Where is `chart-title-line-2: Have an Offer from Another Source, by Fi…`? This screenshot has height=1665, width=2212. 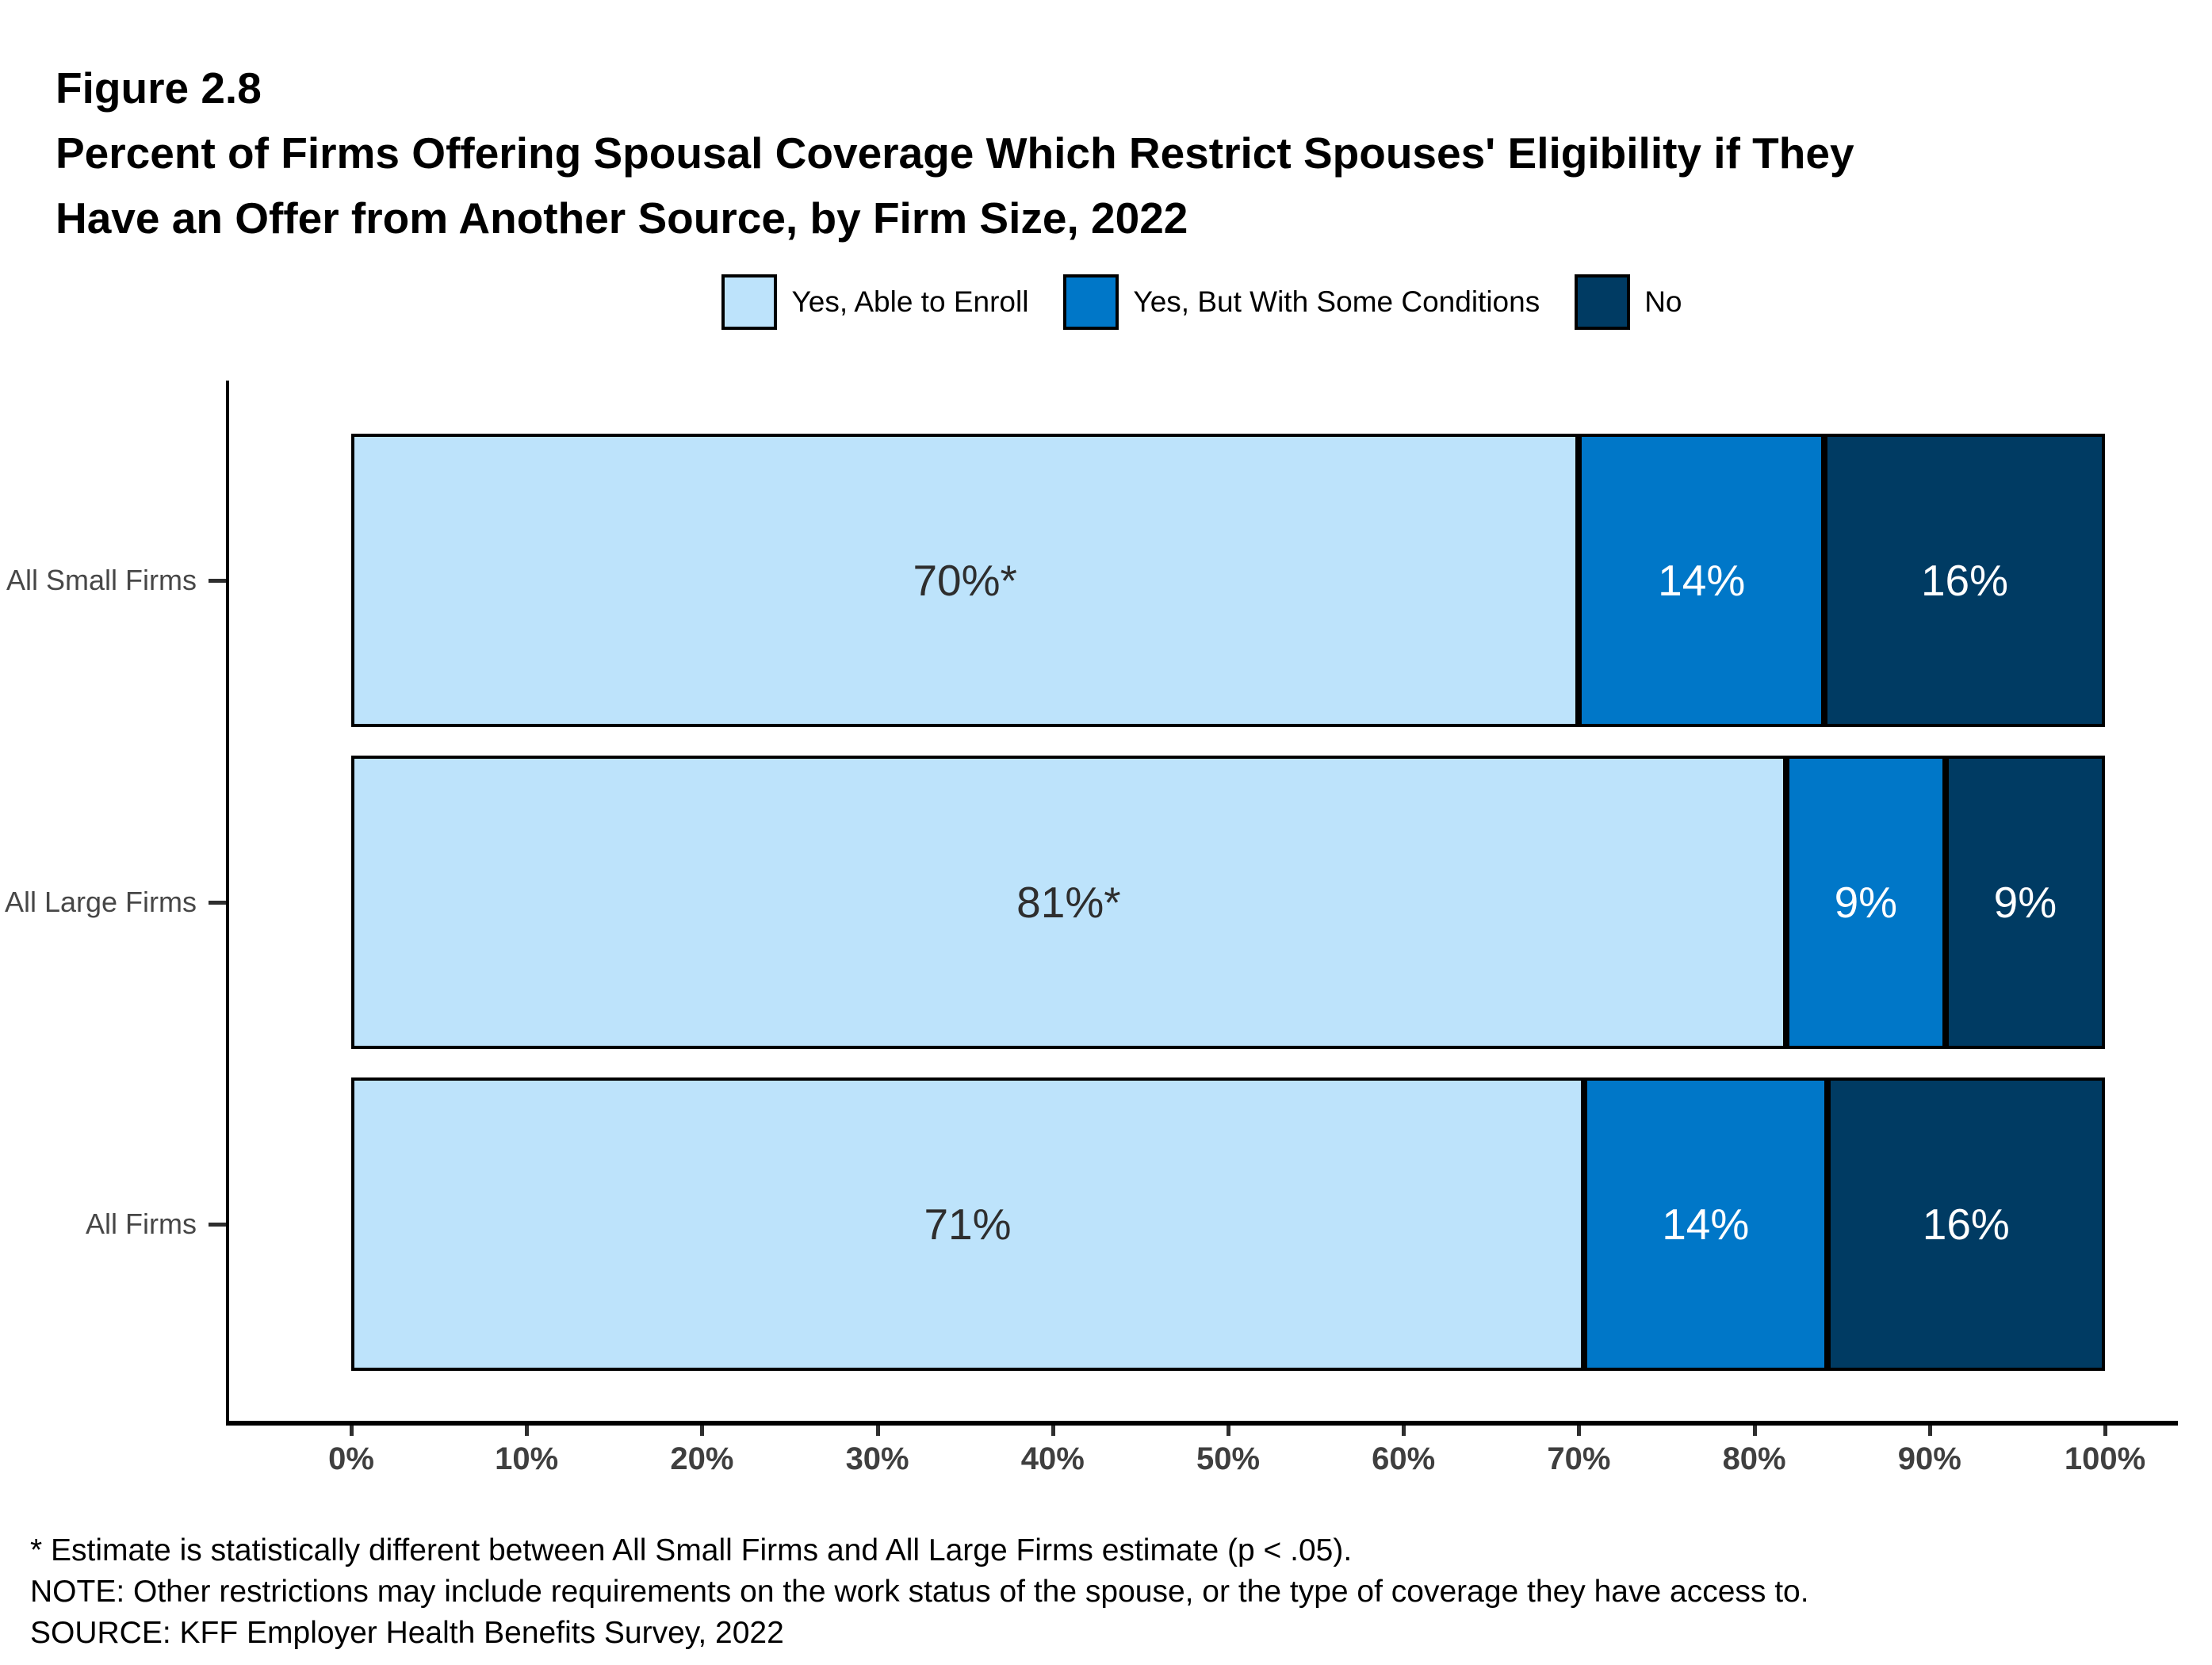 chart-title-line-2: Have an Offer from Another Source, by Fi… is located at coordinates (621, 218).